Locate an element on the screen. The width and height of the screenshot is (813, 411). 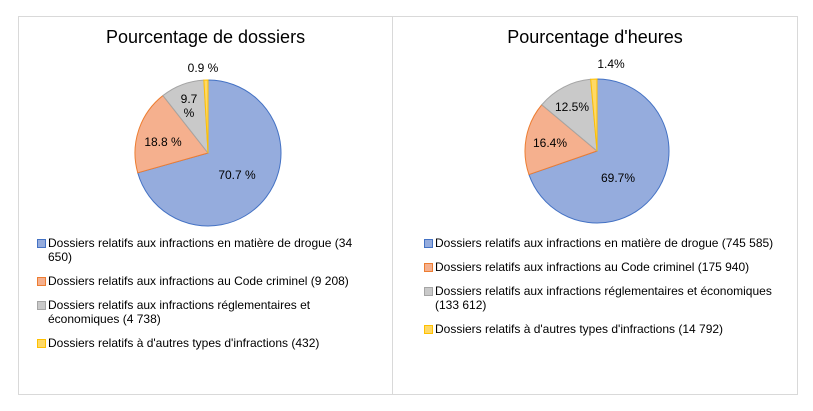
chart-title: Pourcentage d'heures is located at coordinates (595, 37).